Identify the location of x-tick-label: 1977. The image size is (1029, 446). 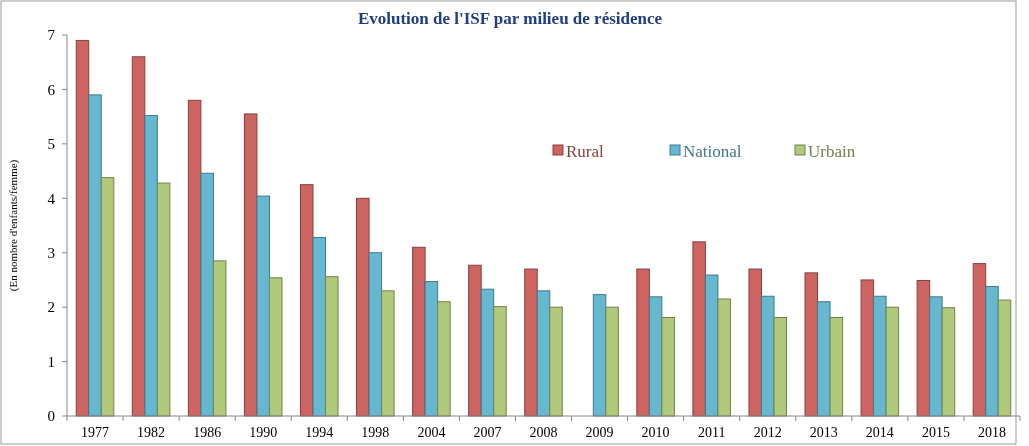
(95, 432).